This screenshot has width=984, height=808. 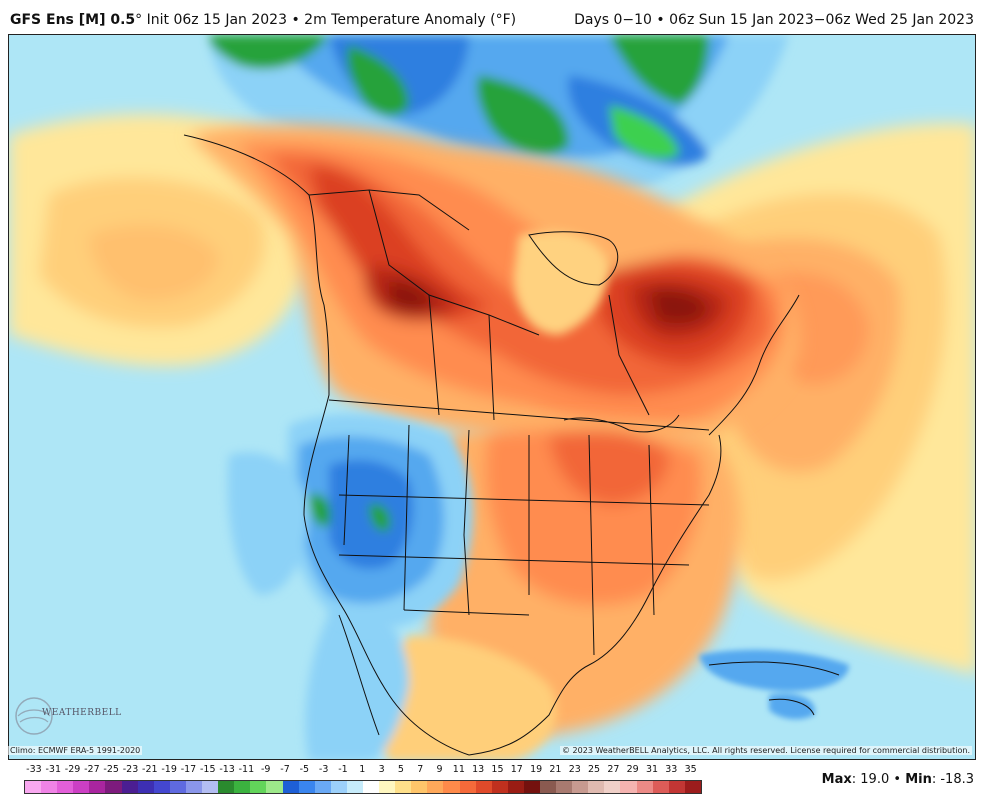 I want to click on colorbar-tick-label: 13, so click(x=478, y=769).